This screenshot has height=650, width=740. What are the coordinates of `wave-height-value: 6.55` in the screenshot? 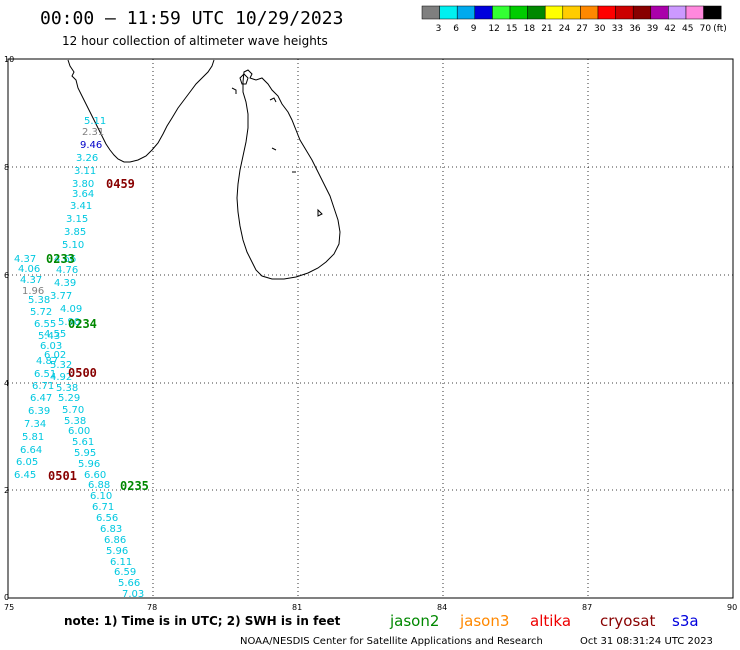 It's located at (45, 324).